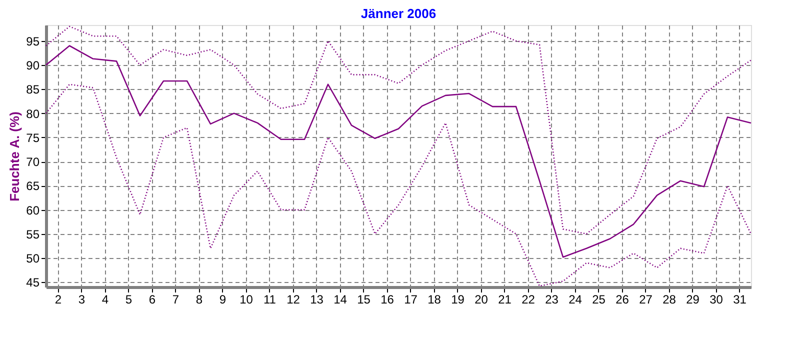 The image size is (800, 350). Describe the element at coordinates (199, 299) in the screenshot. I see `x-tick-label: 8` at that location.